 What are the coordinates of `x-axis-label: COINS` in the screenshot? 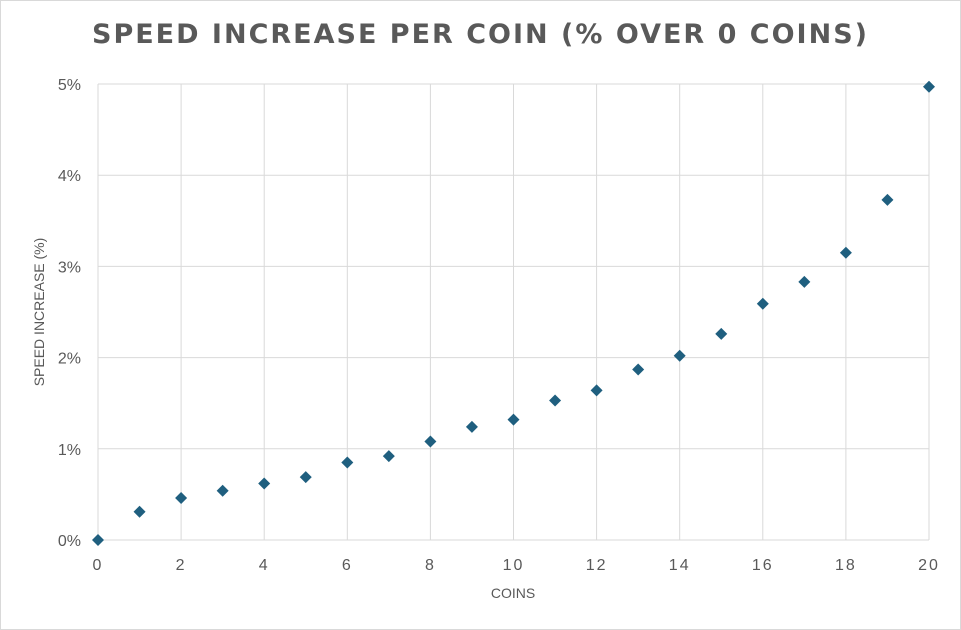 It's located at (513, 593).